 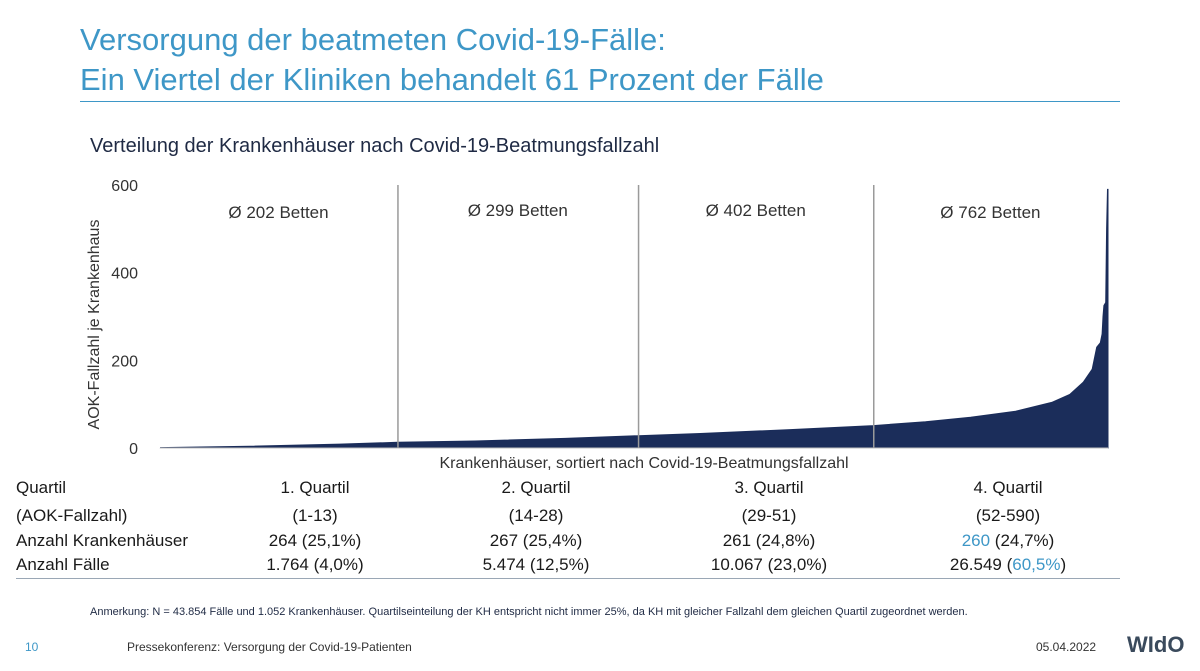 What do you see at coordinates (124, 186) in the screenshot?
I see `y-tick-label-600: 600` at bounding box center [124, 186].